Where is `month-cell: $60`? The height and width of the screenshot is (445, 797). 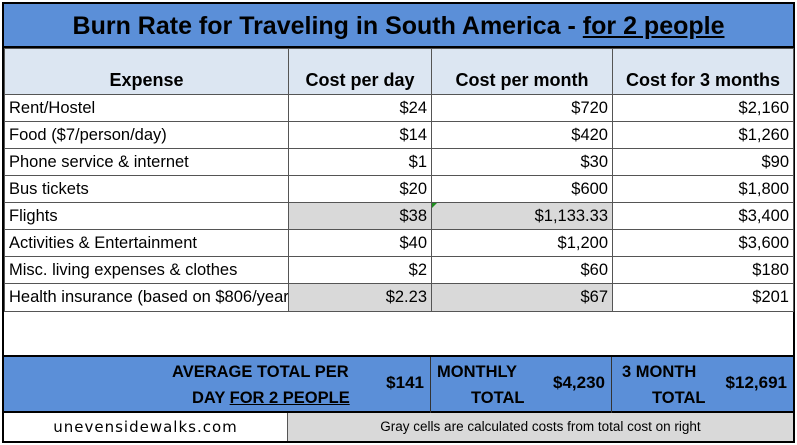
month-cell: $60 is located at coordinates (522, 270).